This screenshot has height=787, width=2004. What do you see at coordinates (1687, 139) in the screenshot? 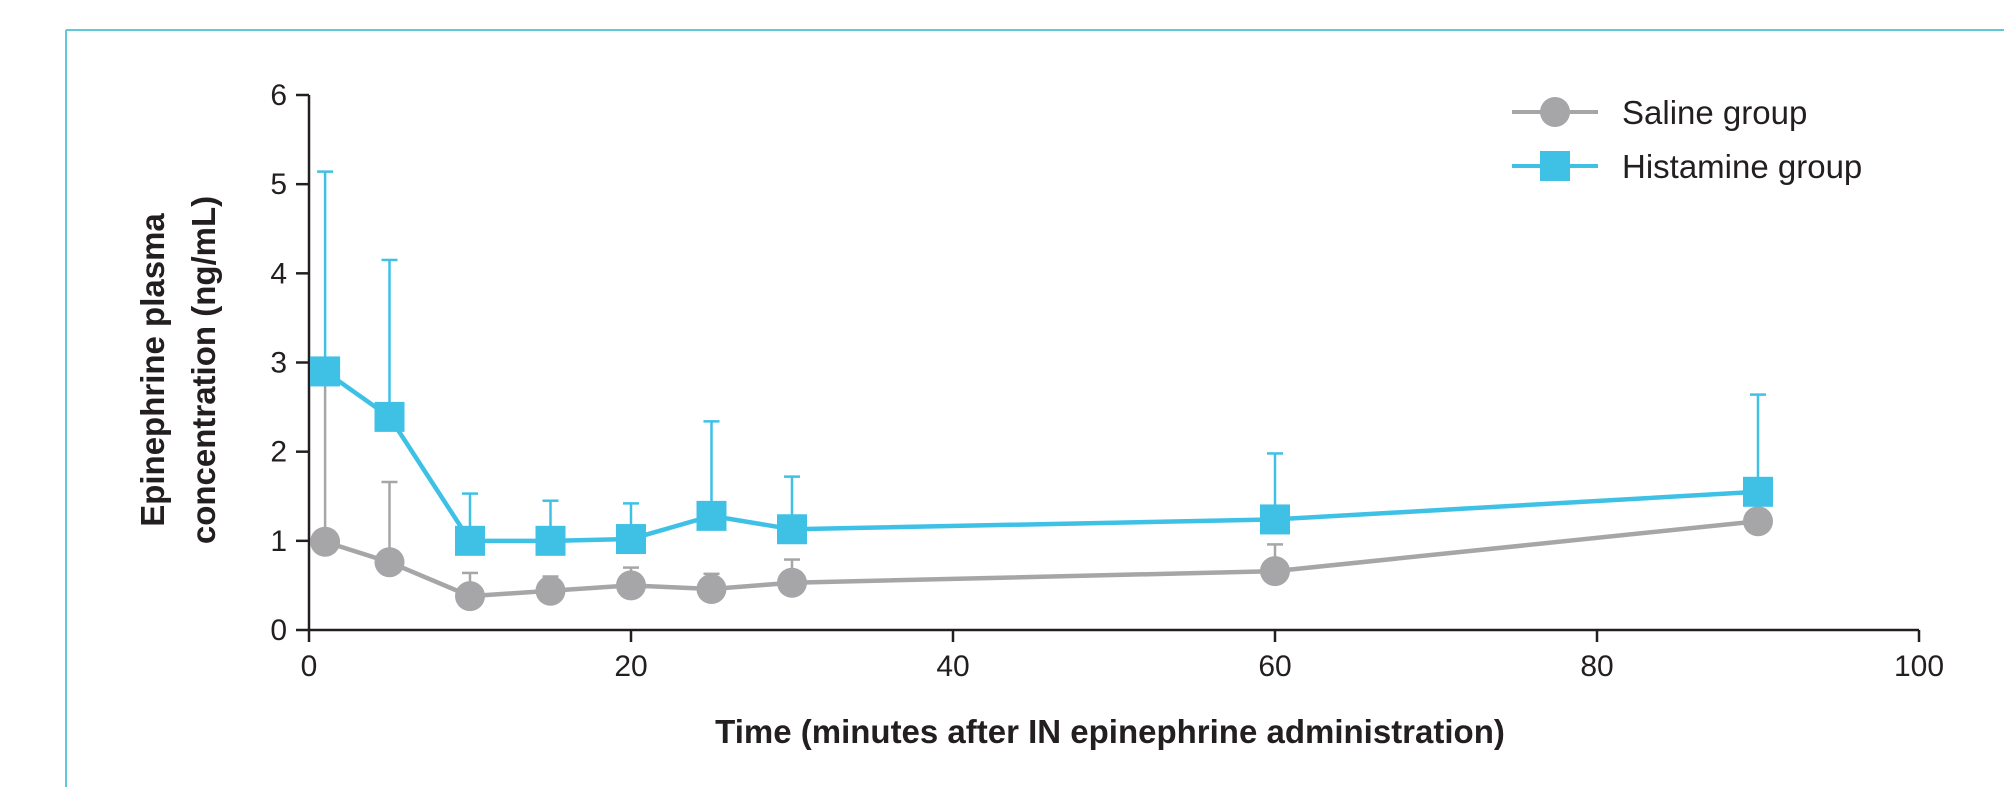
I see `legend: Saline group Histamine group` at bounding box center [1687, 139].